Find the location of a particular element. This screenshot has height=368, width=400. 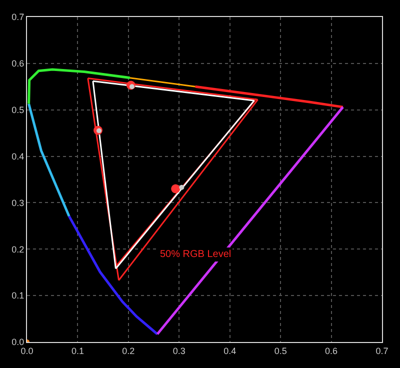

y-tick-label: 0.1 is located at coordinates (18, 295).